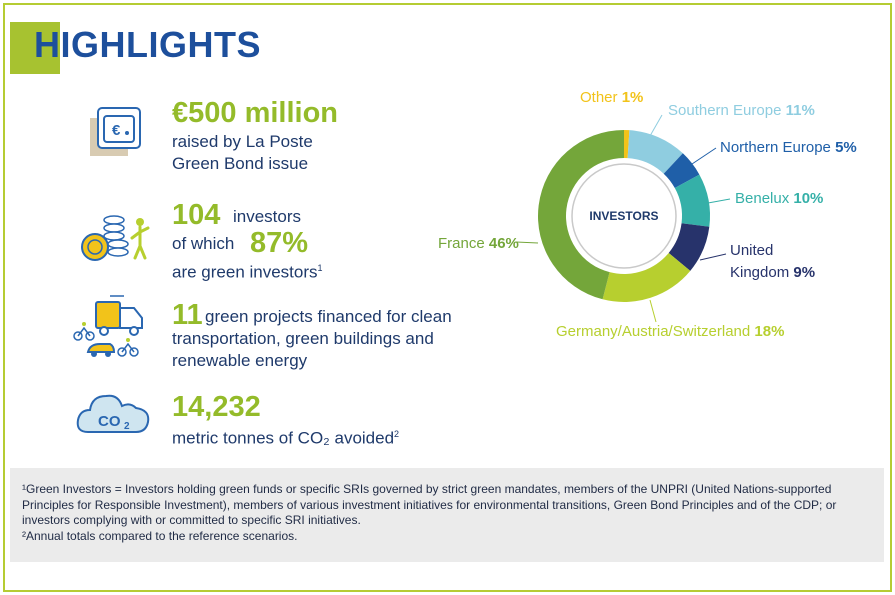 This screenshot has height=595, width=895. What do you see at coordinates (478, 243) in the screenshot?
I see `label-france: France 46%` at bounding box center [478, 243].